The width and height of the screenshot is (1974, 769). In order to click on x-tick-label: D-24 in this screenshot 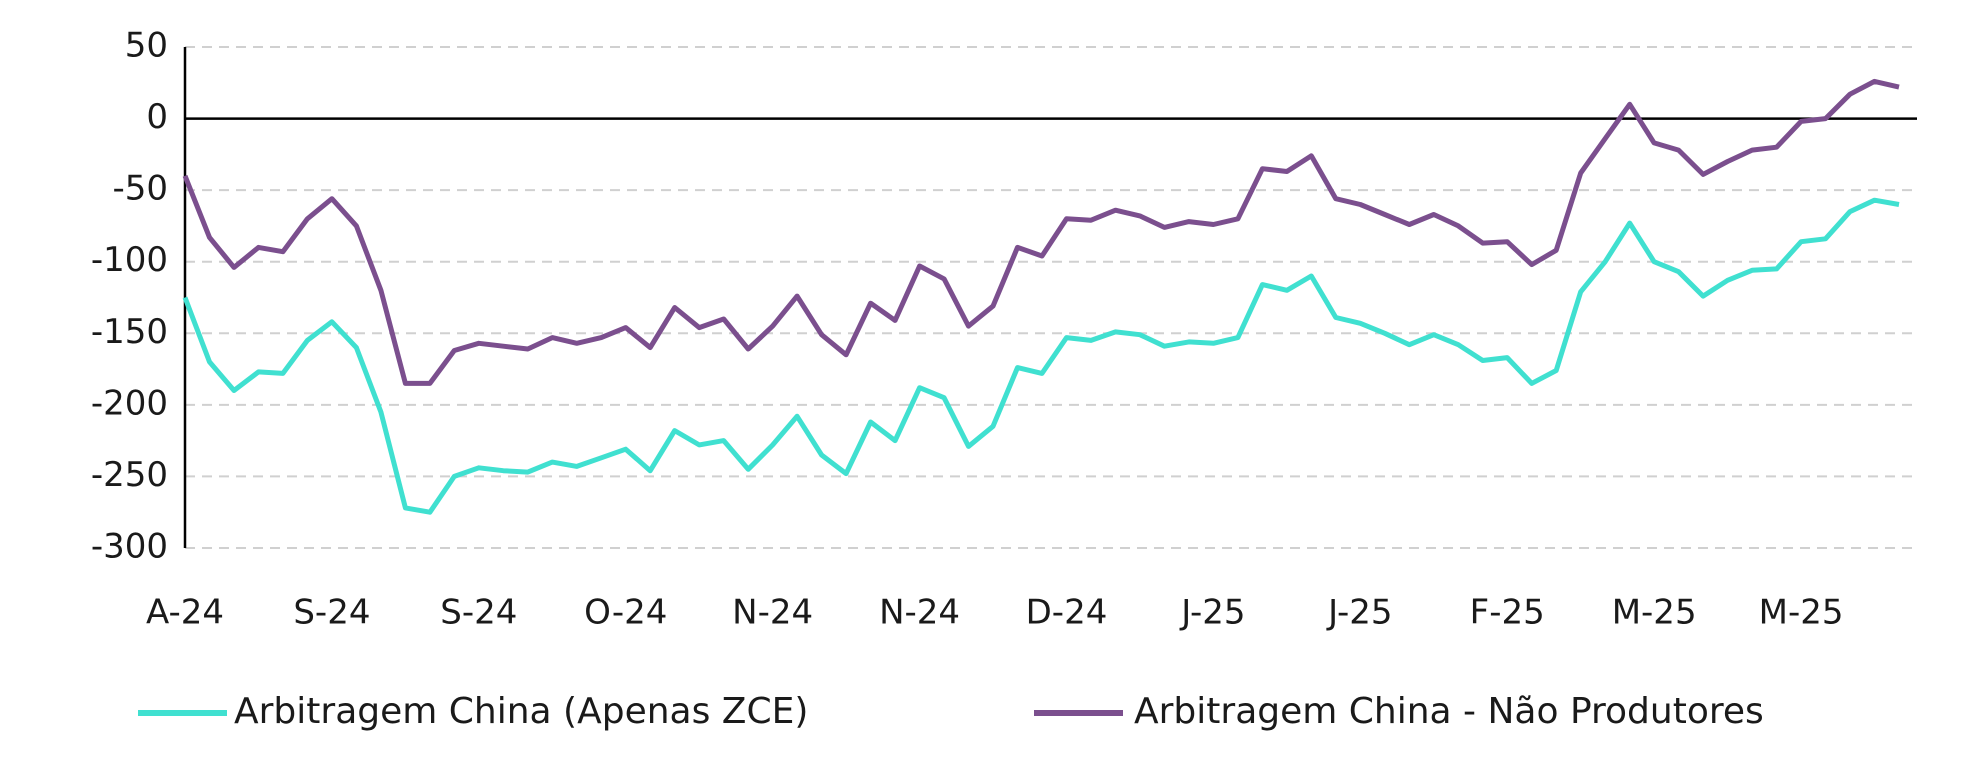, I will do `click(1067, 613)`.